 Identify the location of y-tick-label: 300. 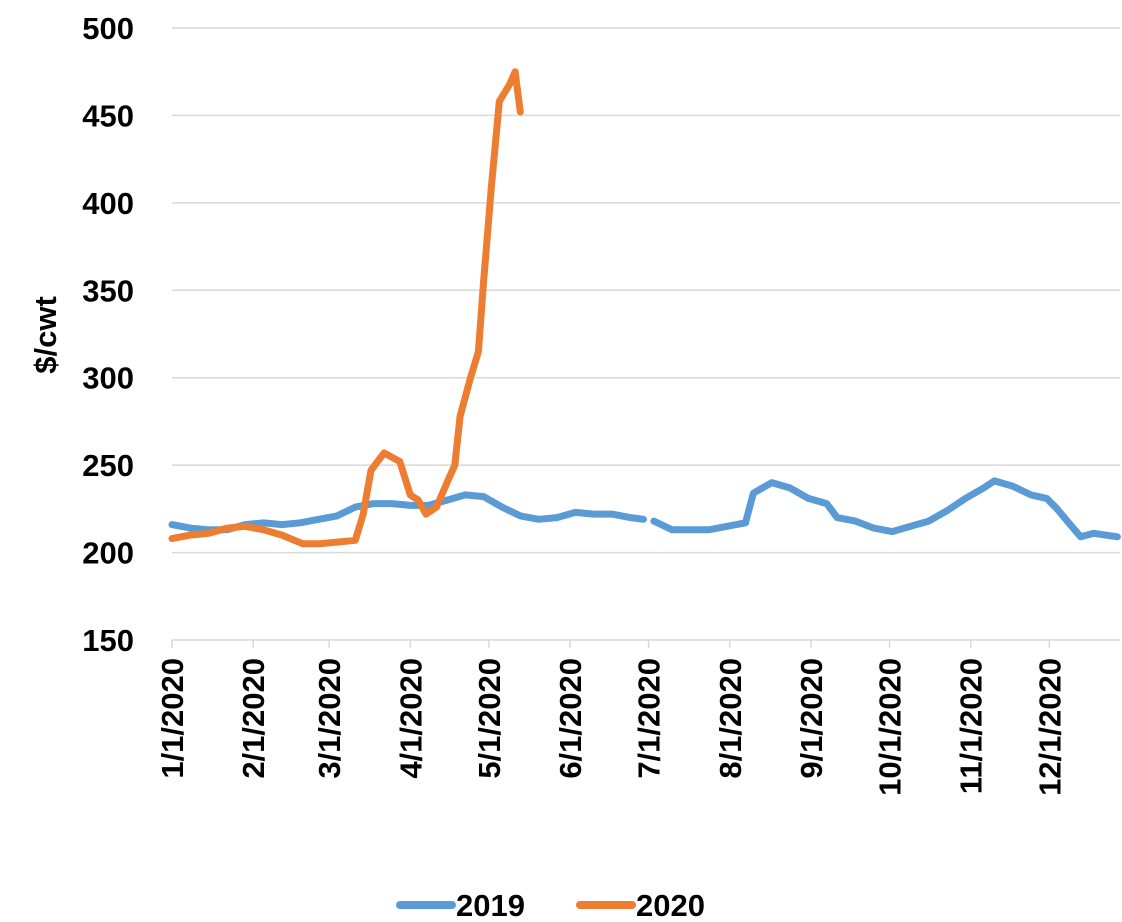
(108, 378).